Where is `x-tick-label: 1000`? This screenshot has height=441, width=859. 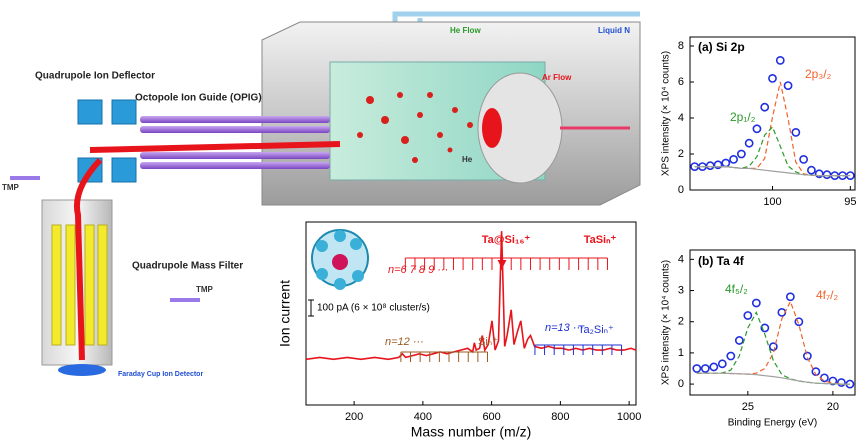
x-tick-label: 1000 is located at coordinates (629, 417).